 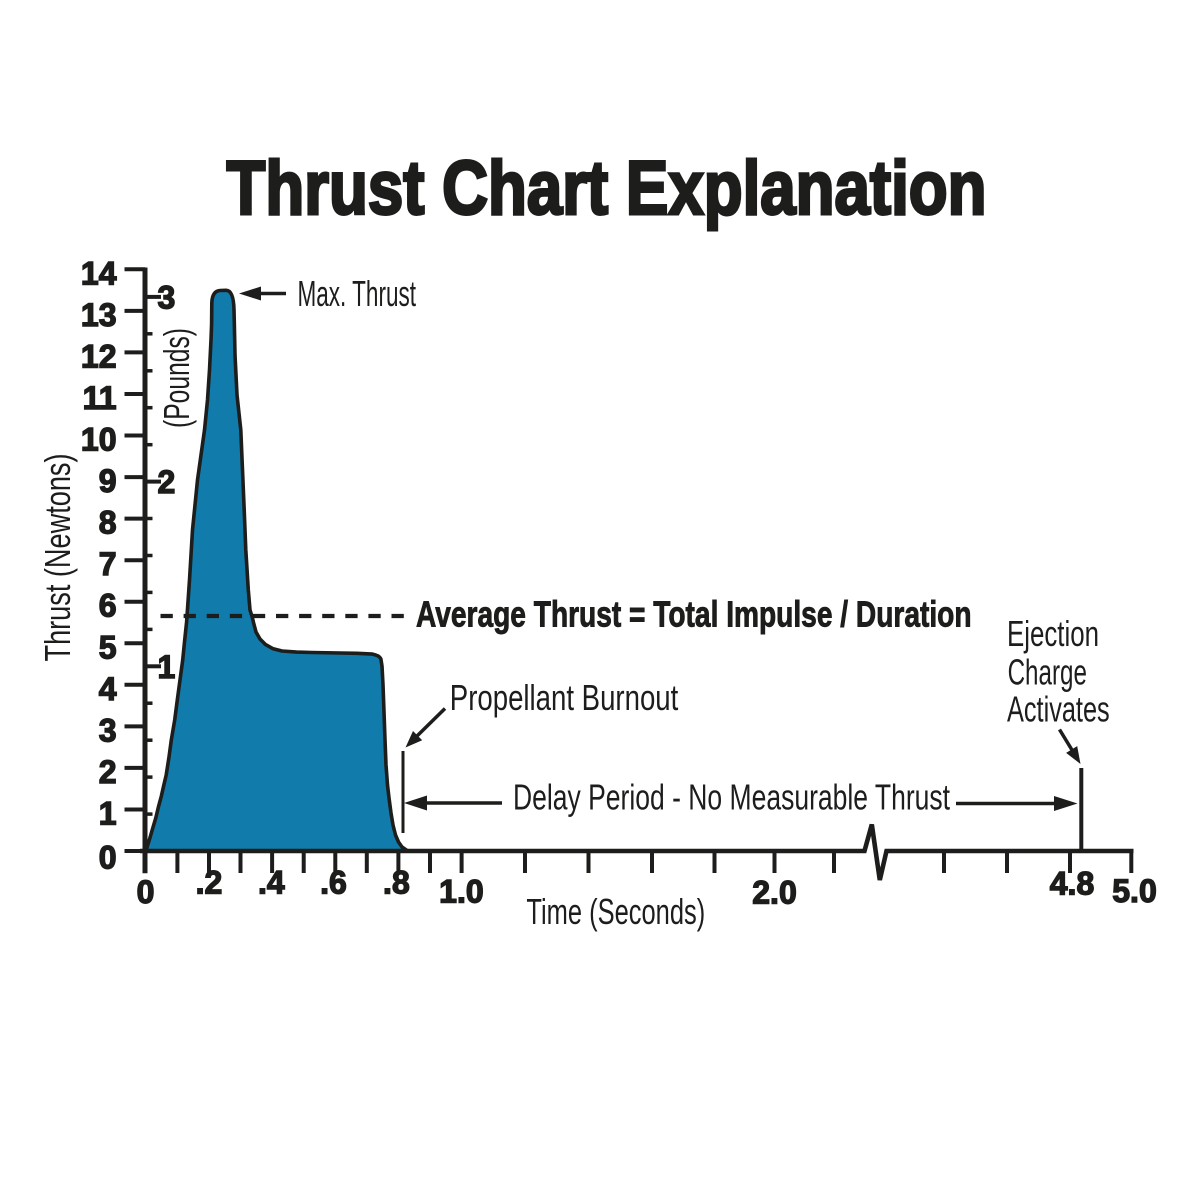 I want to click on svg-text: Propellant Burnout, so click(x=564, y=697).